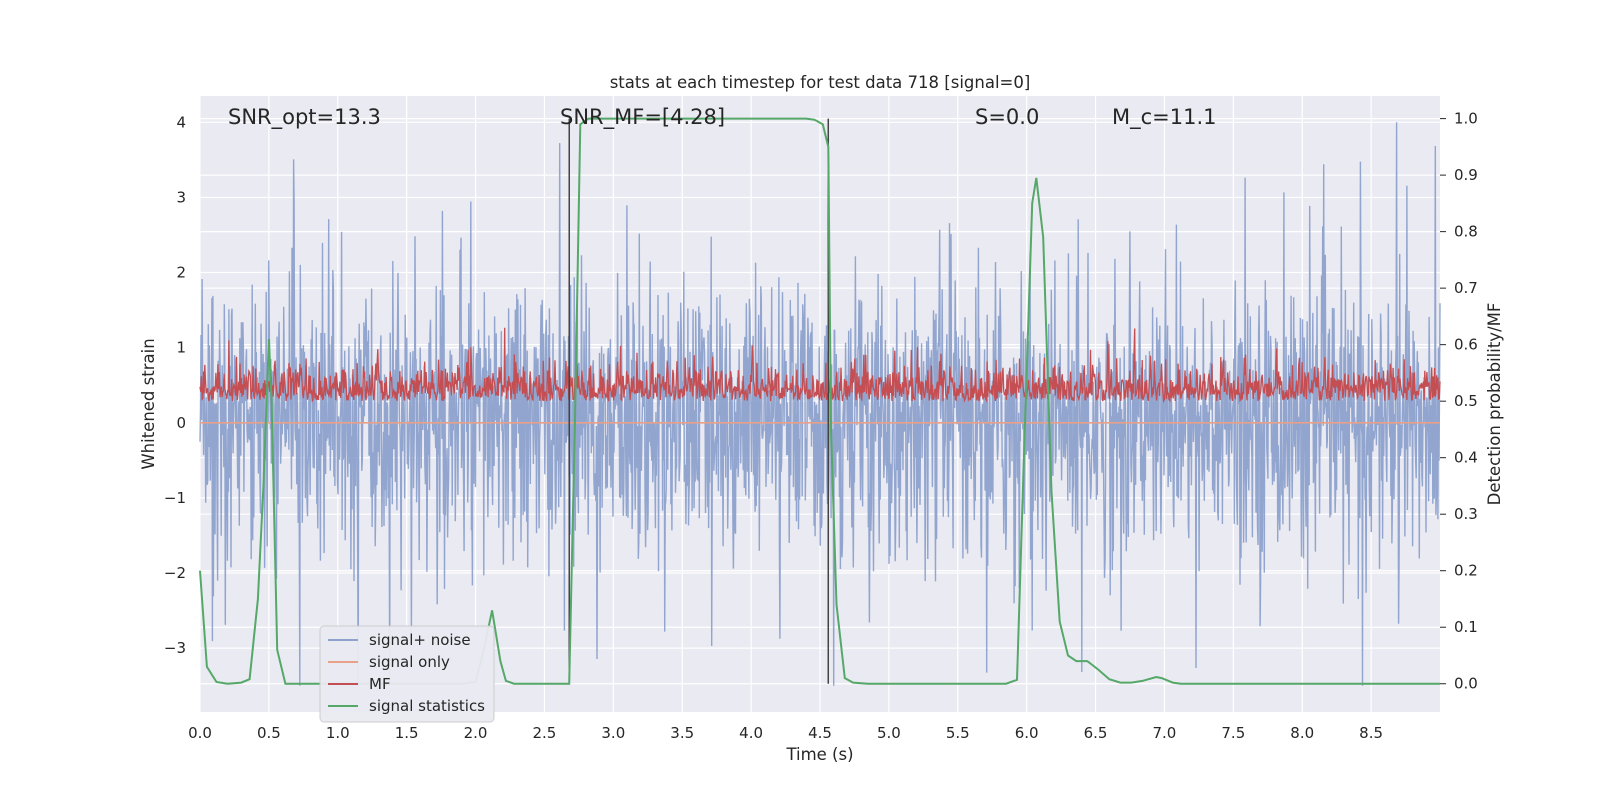 This screenshot has height=800, width=1600. What do you see at coordinates (181, 273) in the screenshot?
I see `y-tick-label-left: 2` at bounding box center [181, 273].